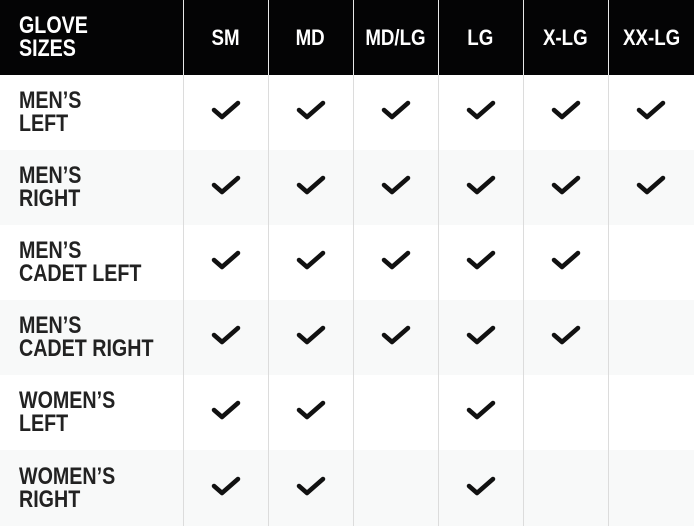 The image size is (694, 527). I want to click on table-row: MEN’S CADET LEFT, so click(347, 262).